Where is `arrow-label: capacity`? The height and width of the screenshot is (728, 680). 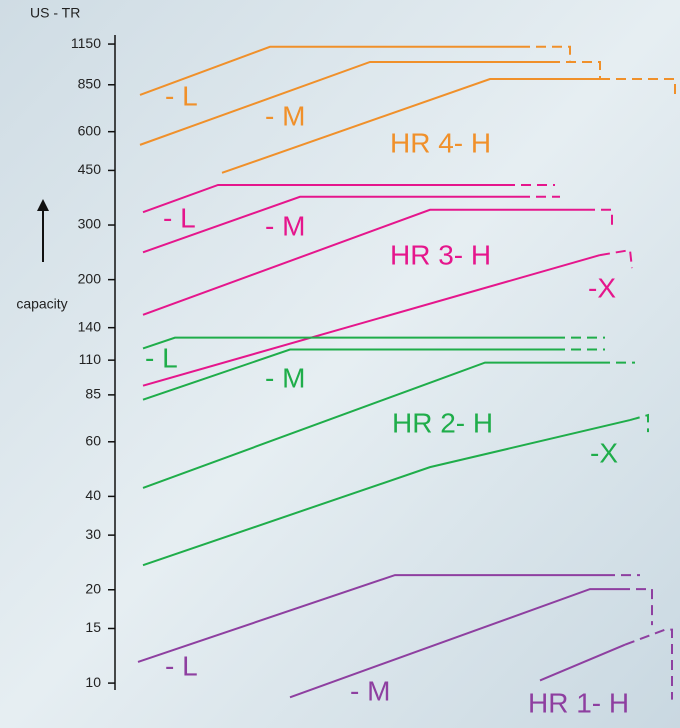 arrow-label: capacity is located at coordinates (41, 304).